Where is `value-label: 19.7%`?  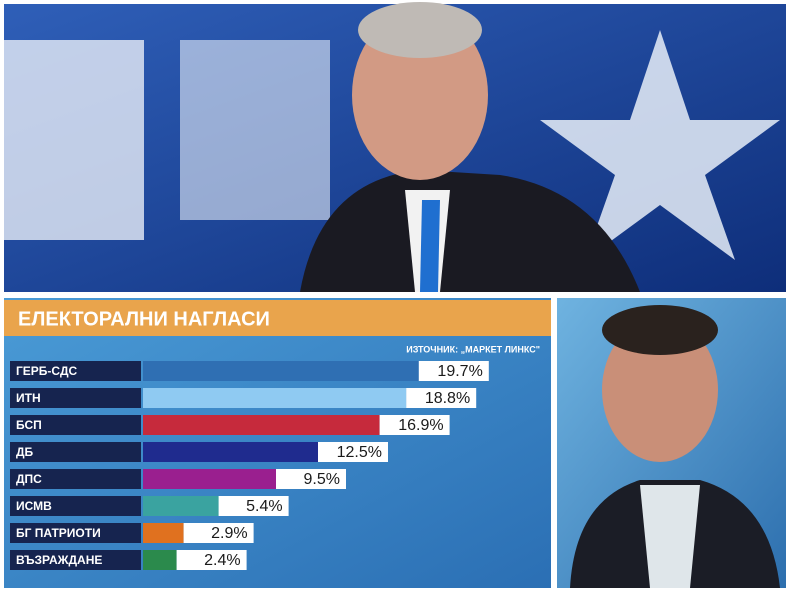
value-label: 19.7% is located at coordinates (459, 371).